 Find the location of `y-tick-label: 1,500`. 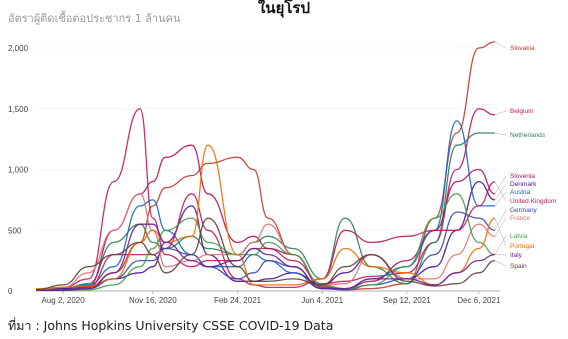

y-tick-label: 1,500 is located at coordinates (18, 109).